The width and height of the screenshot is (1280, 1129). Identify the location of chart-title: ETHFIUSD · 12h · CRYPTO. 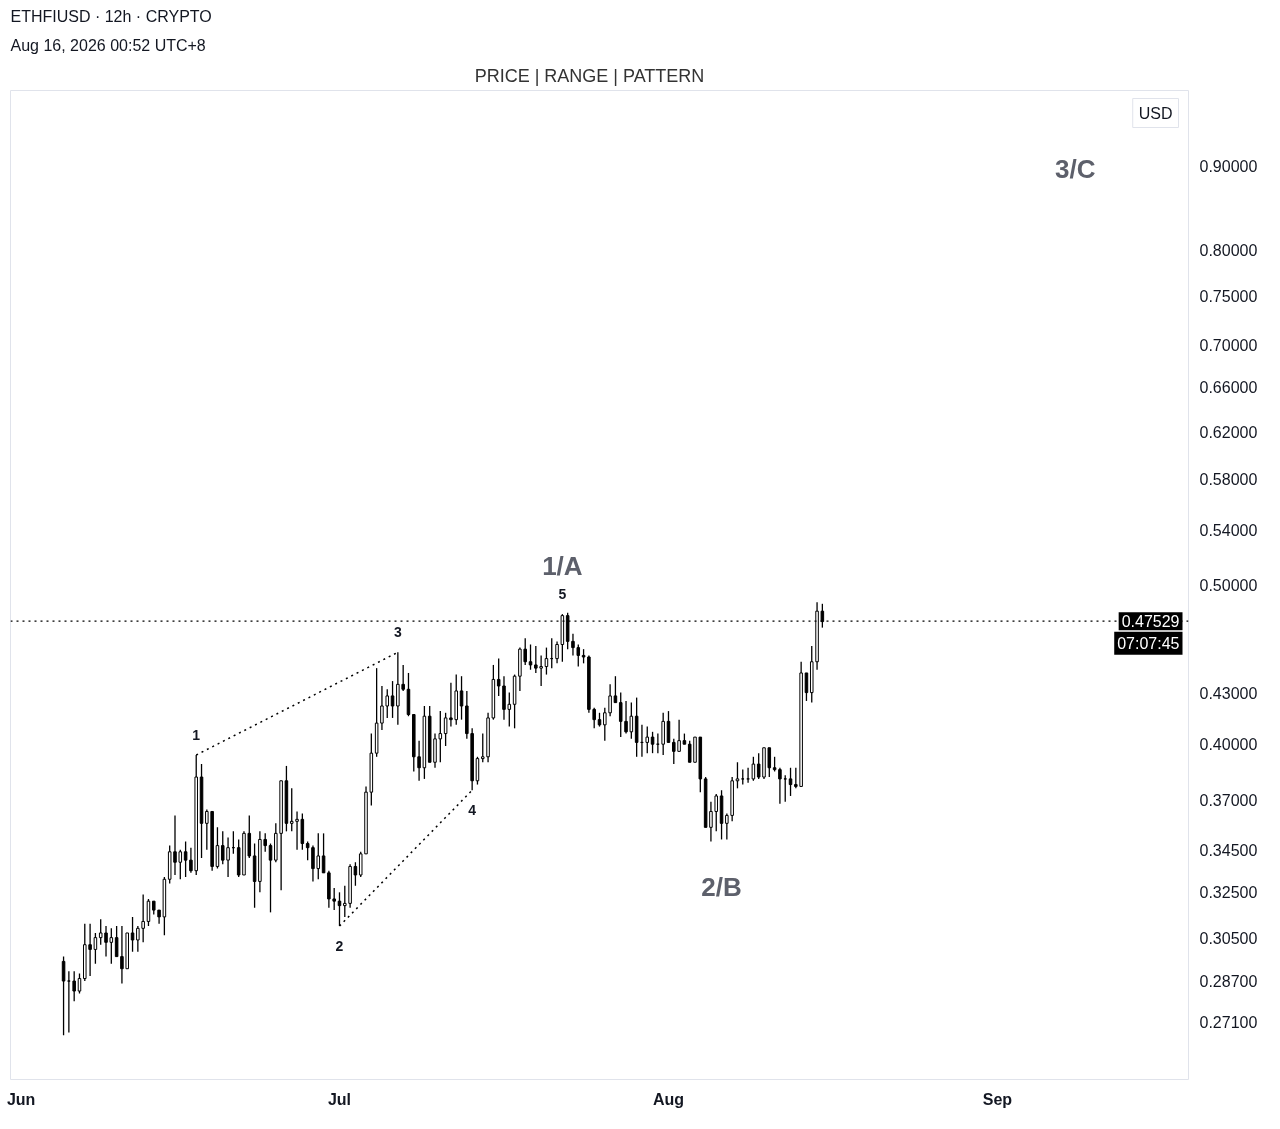
(111, 16).